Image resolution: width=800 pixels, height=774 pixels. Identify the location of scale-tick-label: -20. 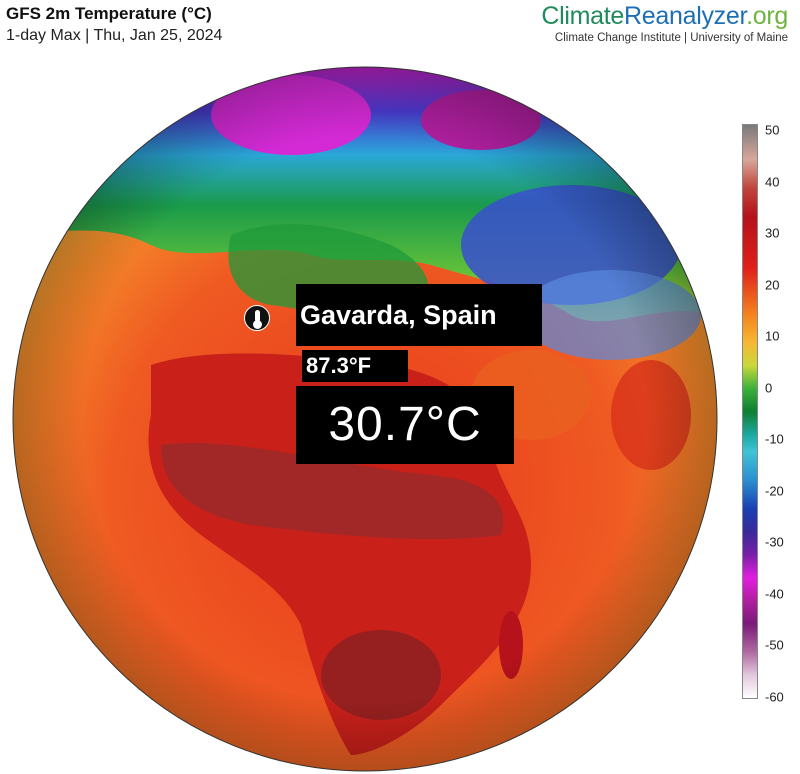
(774, 491).